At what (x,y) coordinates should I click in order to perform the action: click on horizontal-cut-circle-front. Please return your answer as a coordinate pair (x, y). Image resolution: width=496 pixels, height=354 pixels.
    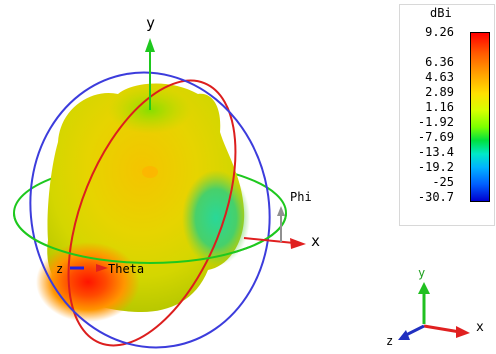
    Looking at the image, I should click on (150, 238).